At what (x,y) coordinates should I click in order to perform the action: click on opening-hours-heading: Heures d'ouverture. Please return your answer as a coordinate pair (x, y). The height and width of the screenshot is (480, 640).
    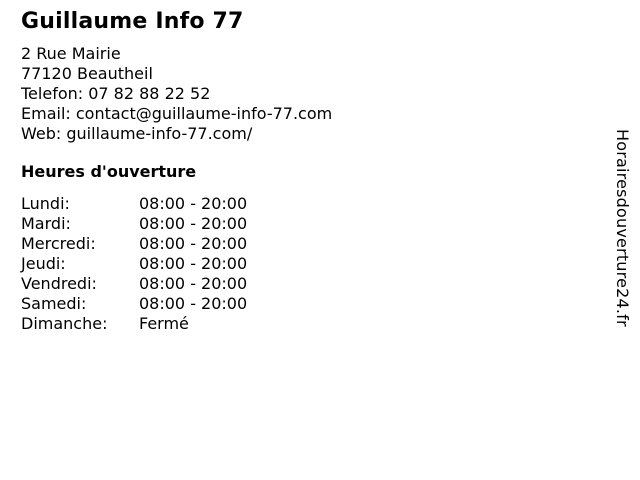
    Looking at the image, I should click on (109, 171).